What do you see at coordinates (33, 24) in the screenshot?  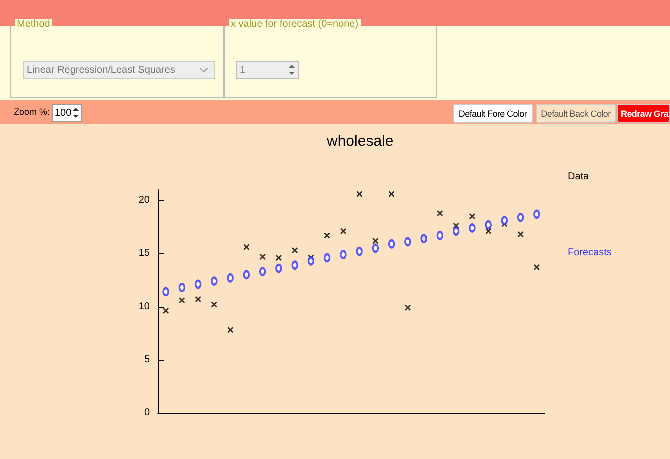 I see `text: Method` at bounding box center [33, 24].